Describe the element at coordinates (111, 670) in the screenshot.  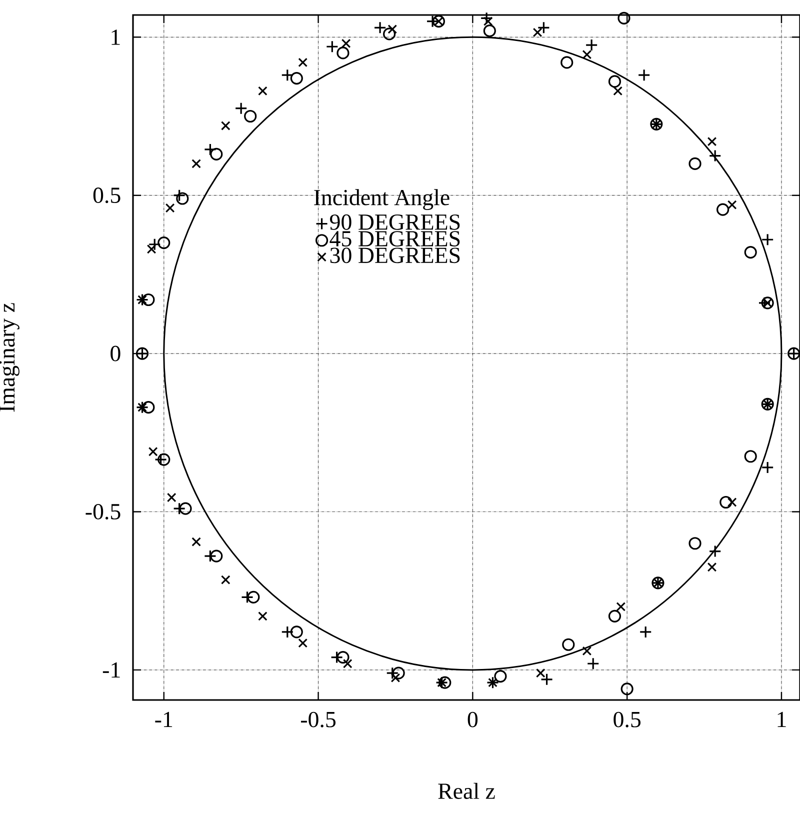
I see `y-tick-label: -1` at that location.